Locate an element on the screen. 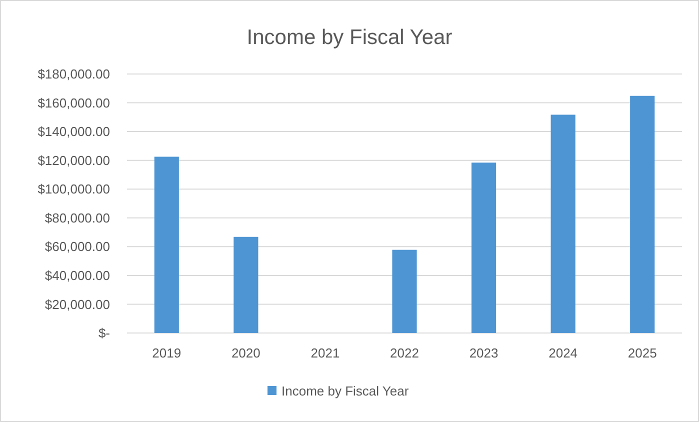 The width and height of the screenshot is (699, 422). x-tick-label: 2024 is located at coordinates (563, 353).